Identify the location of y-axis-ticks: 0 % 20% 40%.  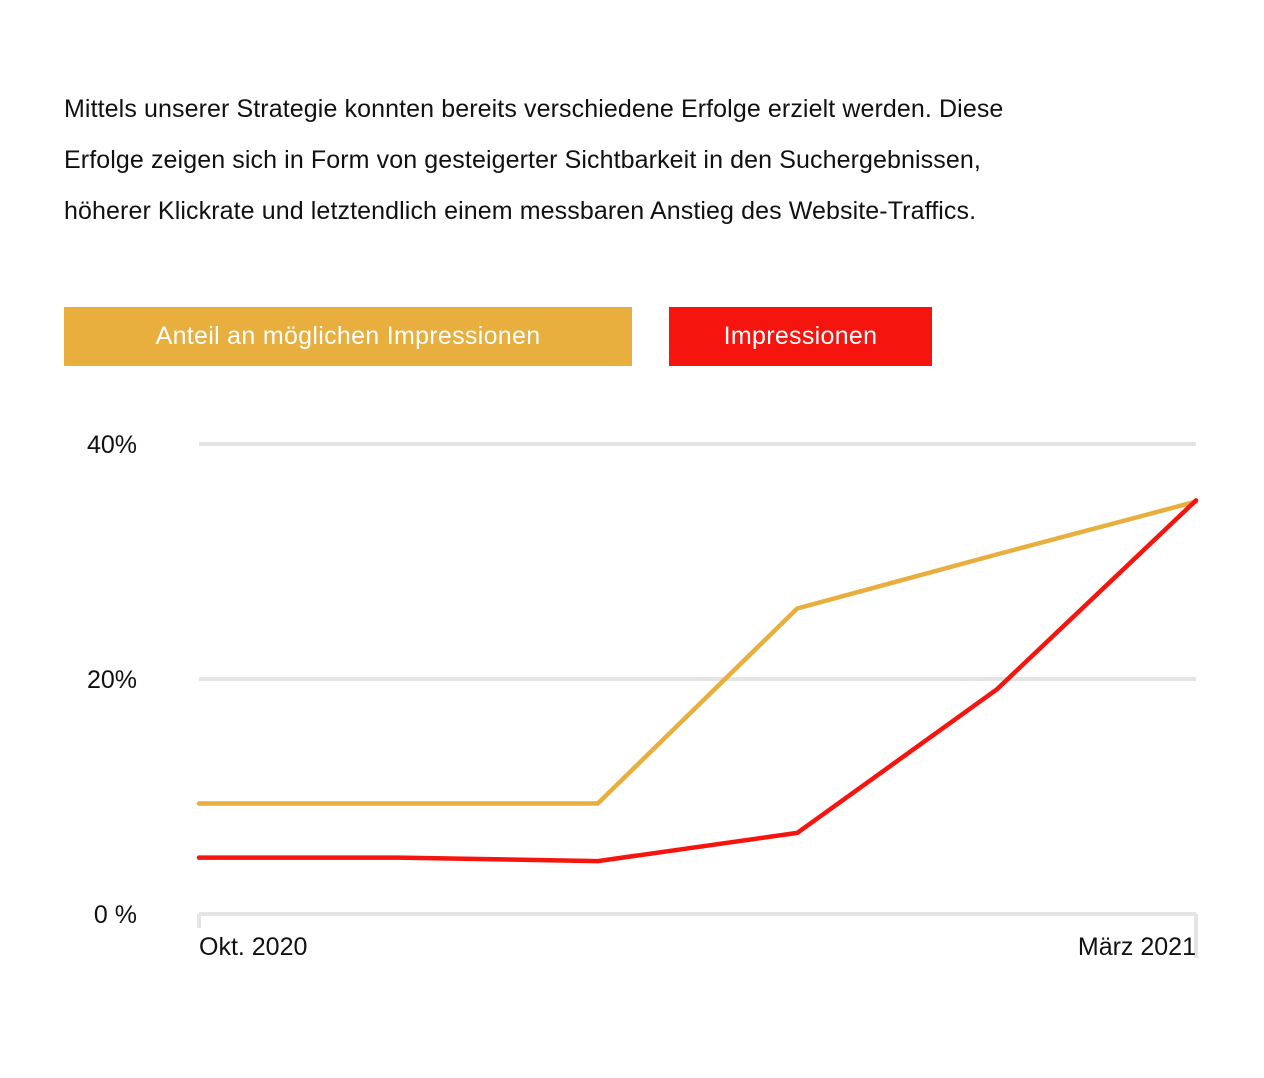
(112, 680).